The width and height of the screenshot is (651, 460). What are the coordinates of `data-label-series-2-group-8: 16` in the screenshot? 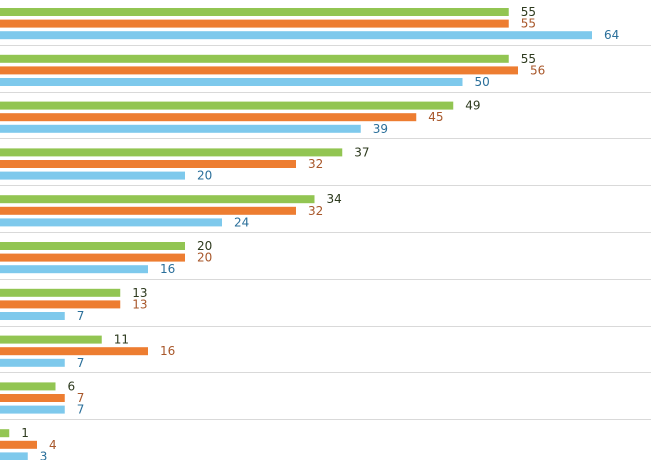 It's located at (167, 351).